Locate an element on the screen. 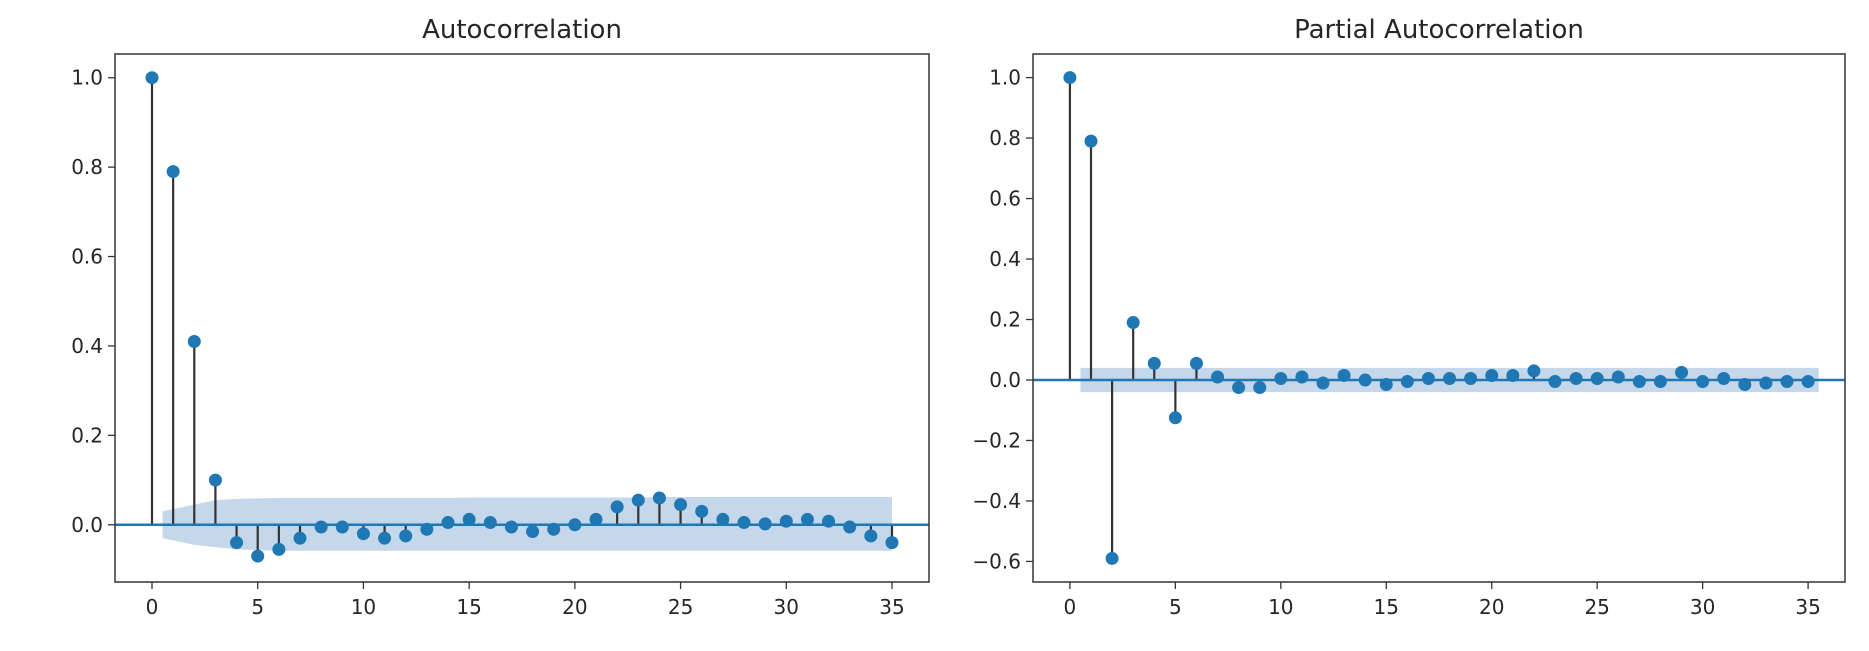  y-tick-label: 0.0 is located at coordinates (87, 525).